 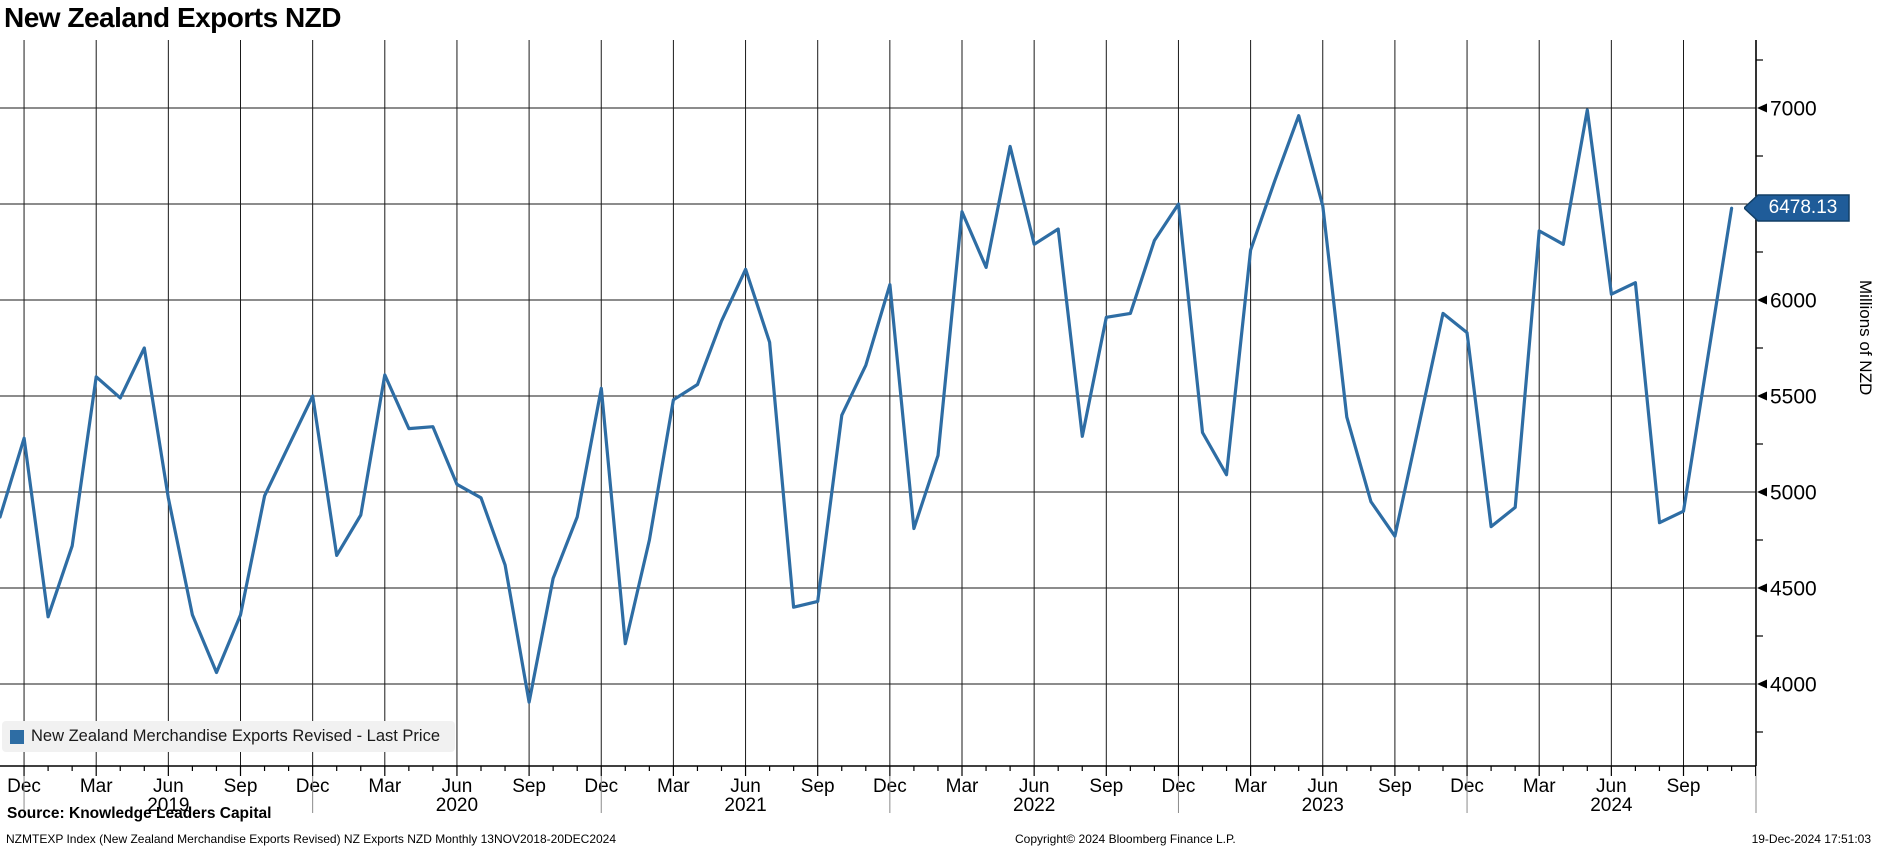 I want to click on y-axis-tick-label: 5500, so click(x=1793, y=397).